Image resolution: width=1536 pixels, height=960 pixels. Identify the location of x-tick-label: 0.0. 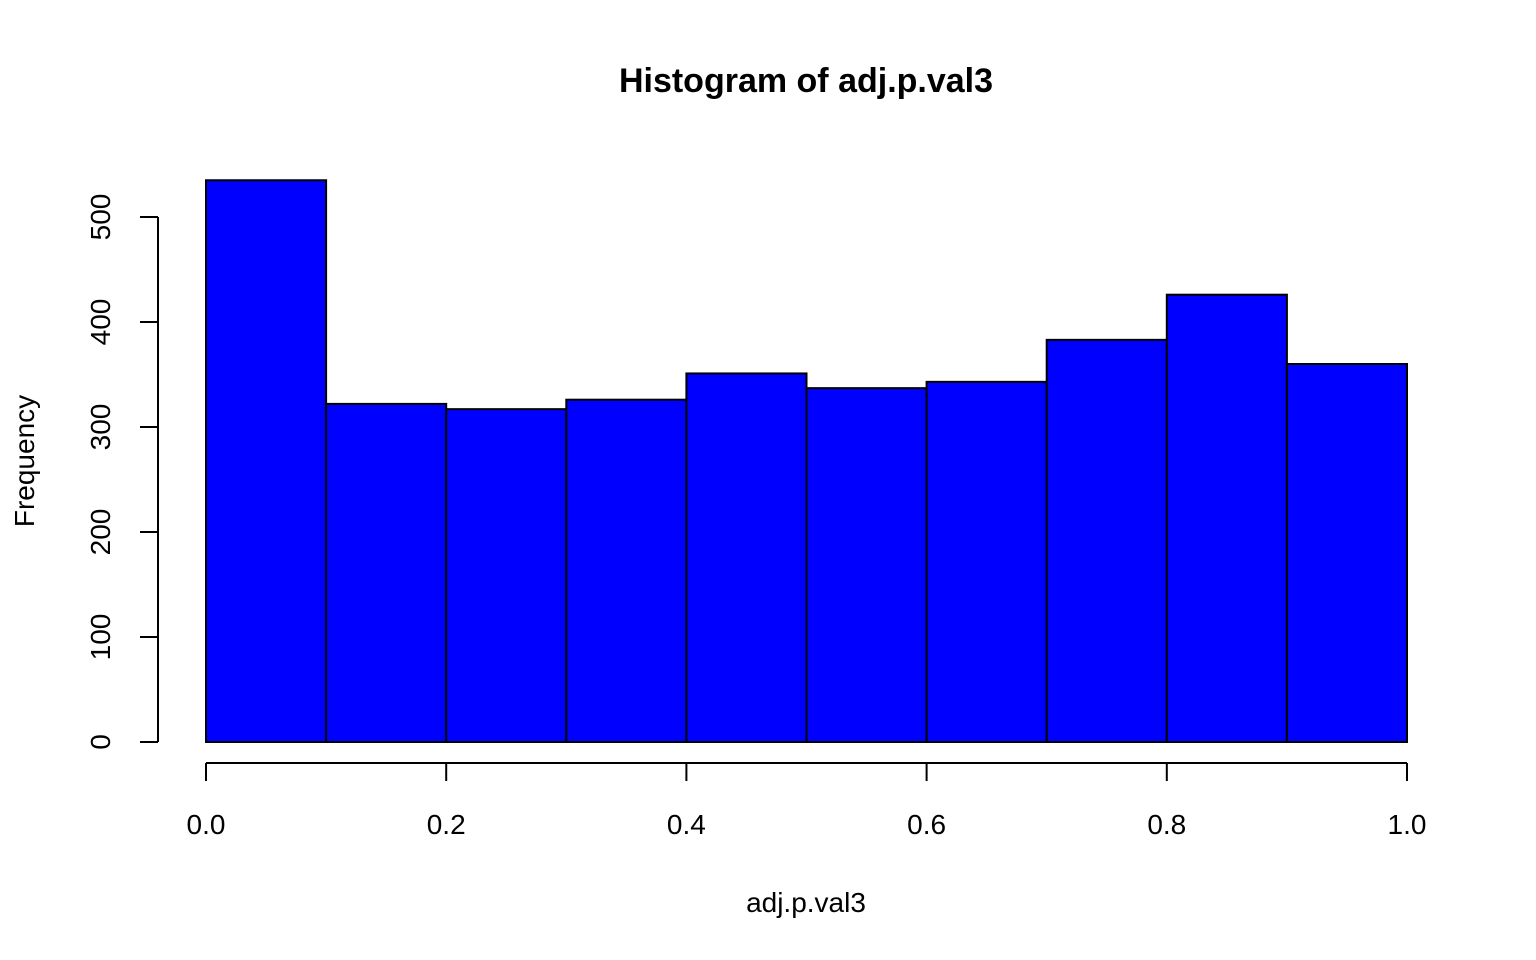
(206, 824).